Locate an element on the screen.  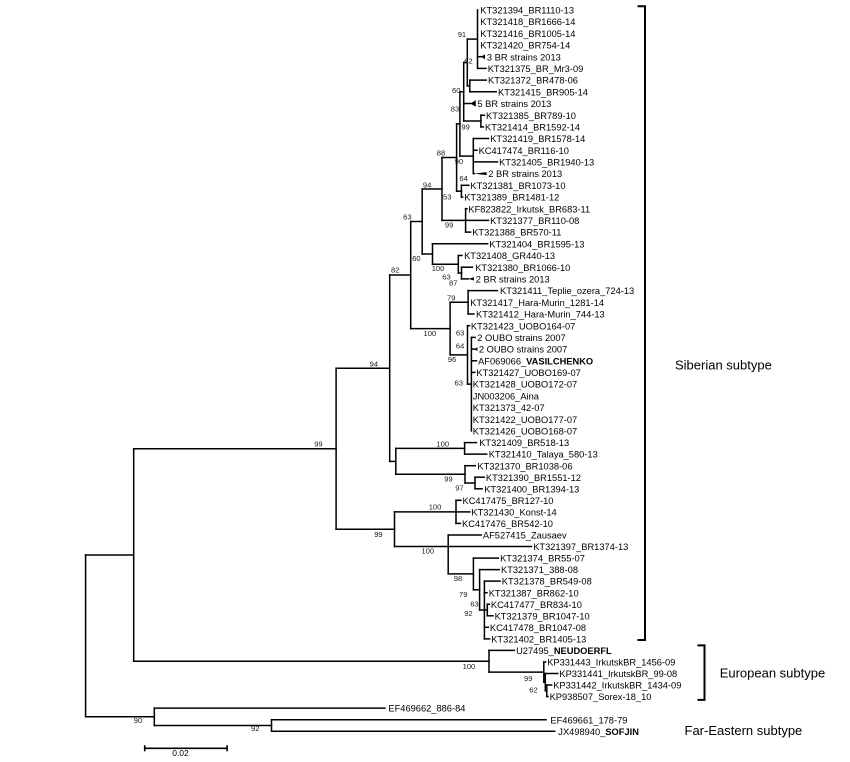
svg-text: 5 BR strains 2013 is located at coordinates (514, 104).